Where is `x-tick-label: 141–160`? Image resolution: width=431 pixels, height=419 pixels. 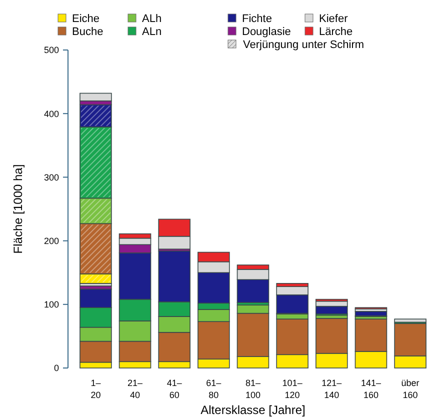 x-tick-label: 141–160 is located at coordinates (370, 389).